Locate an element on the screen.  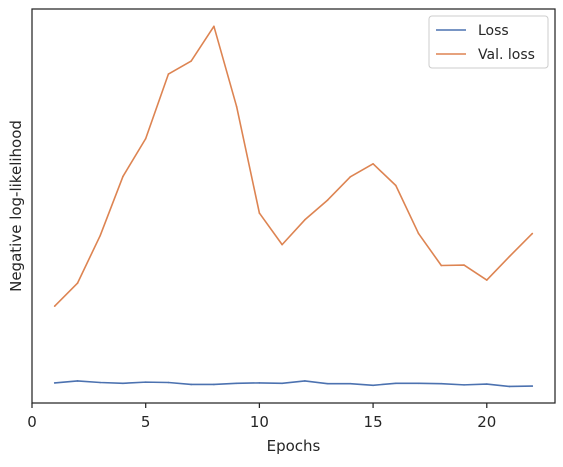
x-tick-label-2: 10 is located at coordinates (259, 422).